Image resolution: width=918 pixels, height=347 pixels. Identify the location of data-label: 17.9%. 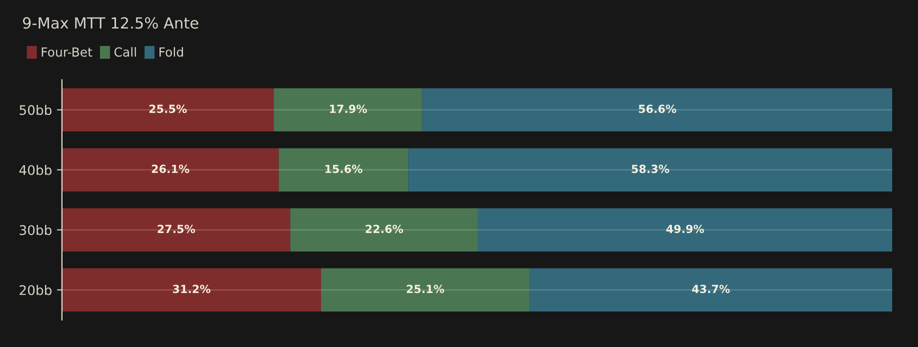
(348, 109).